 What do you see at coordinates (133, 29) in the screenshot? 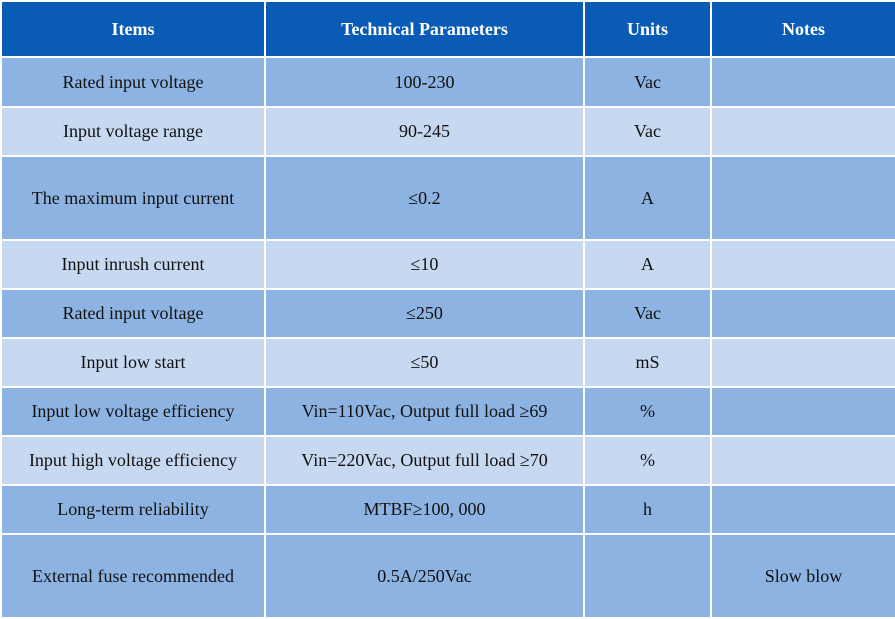
I see `header-items: Items` at bounding box center [133, 29].